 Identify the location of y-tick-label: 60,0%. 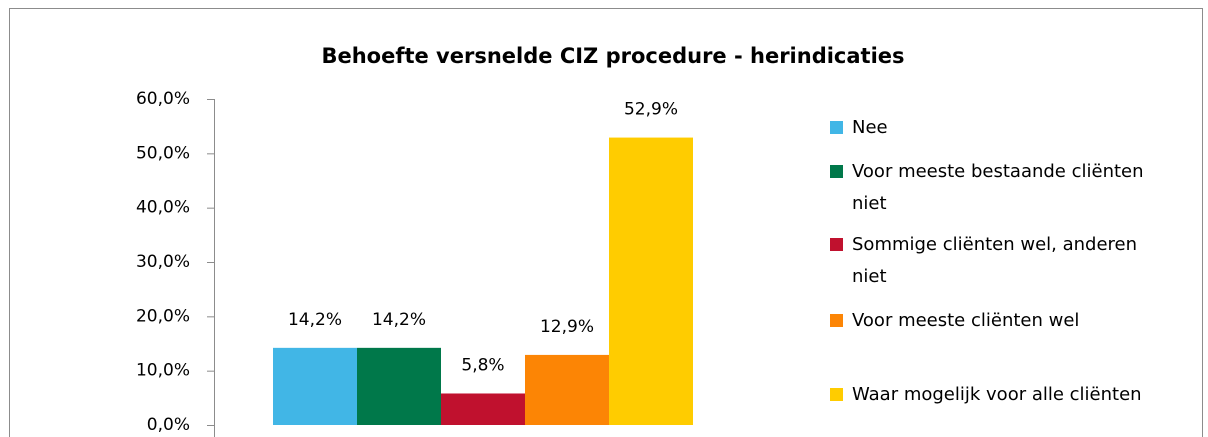
(163, 99).